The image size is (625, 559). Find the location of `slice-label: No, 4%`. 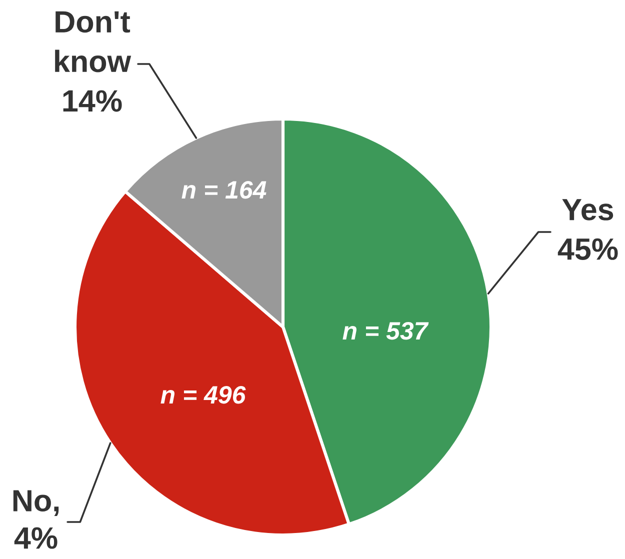

slice-label: No, 4% is located at coordinates (36, 519).